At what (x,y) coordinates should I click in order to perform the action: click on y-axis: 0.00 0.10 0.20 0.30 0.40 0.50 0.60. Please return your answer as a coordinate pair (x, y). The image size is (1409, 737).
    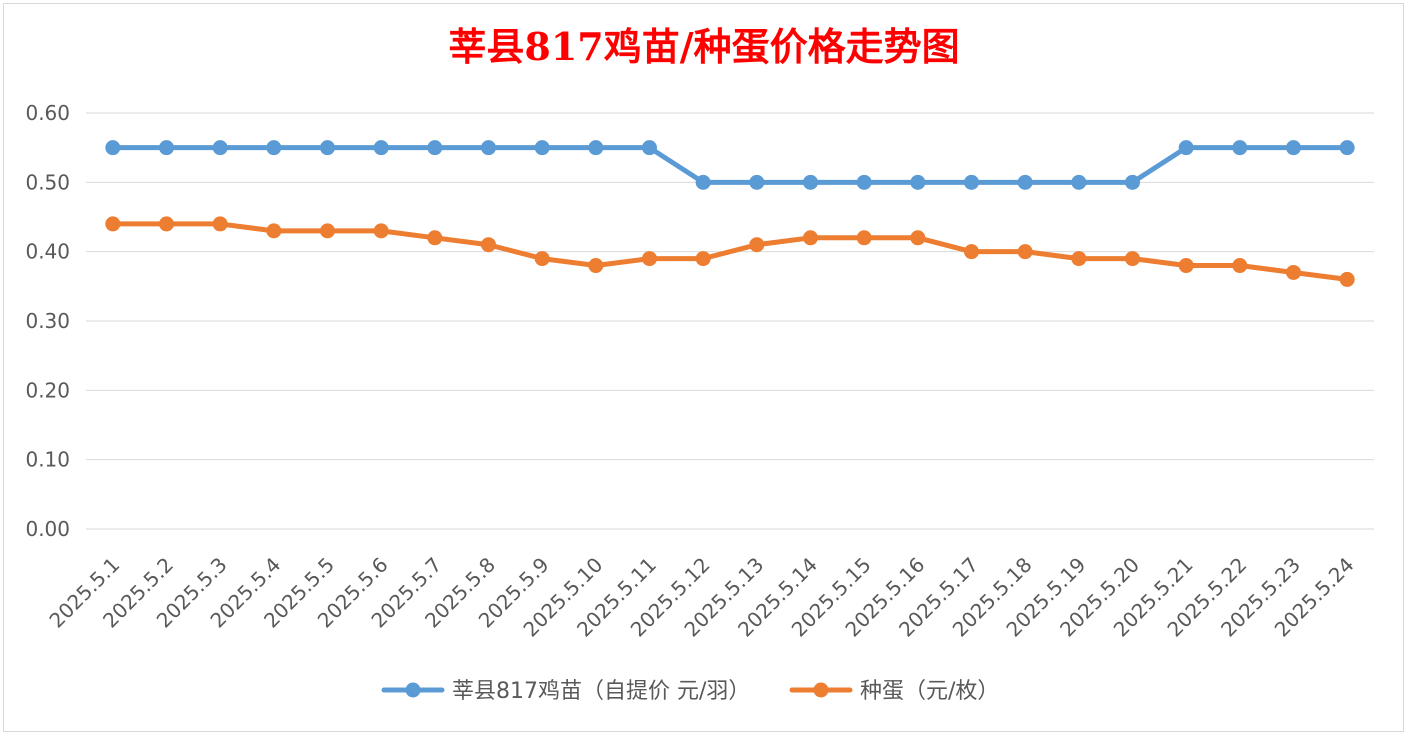
    Looking at the image, I should click on (47, 321).